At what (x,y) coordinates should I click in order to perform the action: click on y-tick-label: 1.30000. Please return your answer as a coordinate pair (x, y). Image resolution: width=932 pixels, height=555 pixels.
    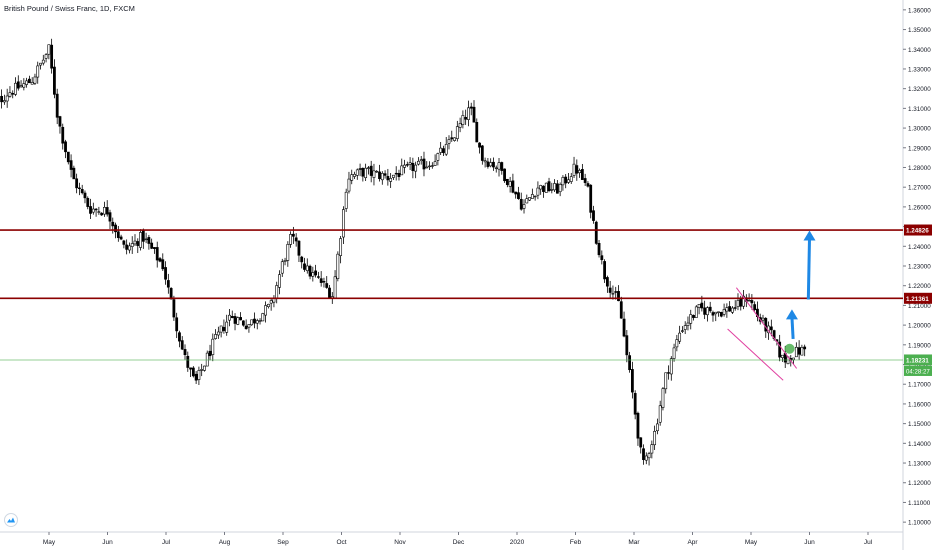
    Looking at the image, I should click on (919, 129).